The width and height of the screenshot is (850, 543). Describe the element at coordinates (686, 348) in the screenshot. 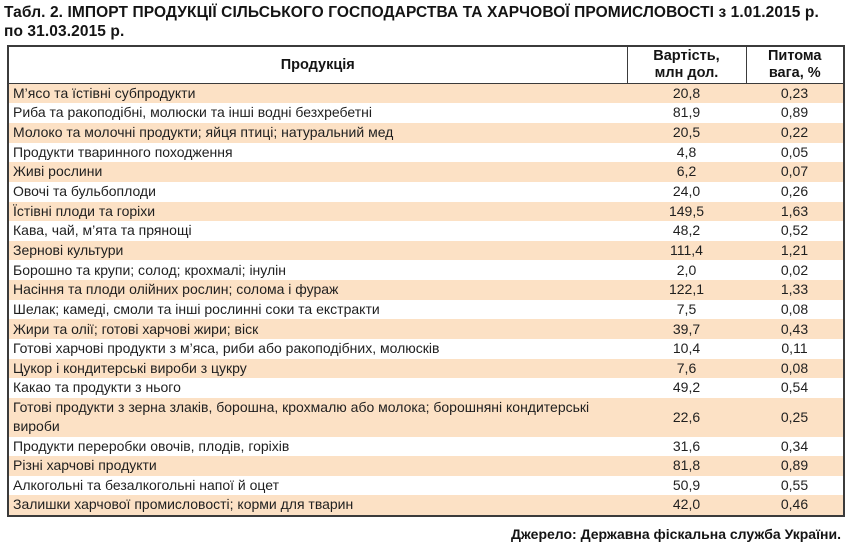

I see `value-cell: 10,4` at that location.